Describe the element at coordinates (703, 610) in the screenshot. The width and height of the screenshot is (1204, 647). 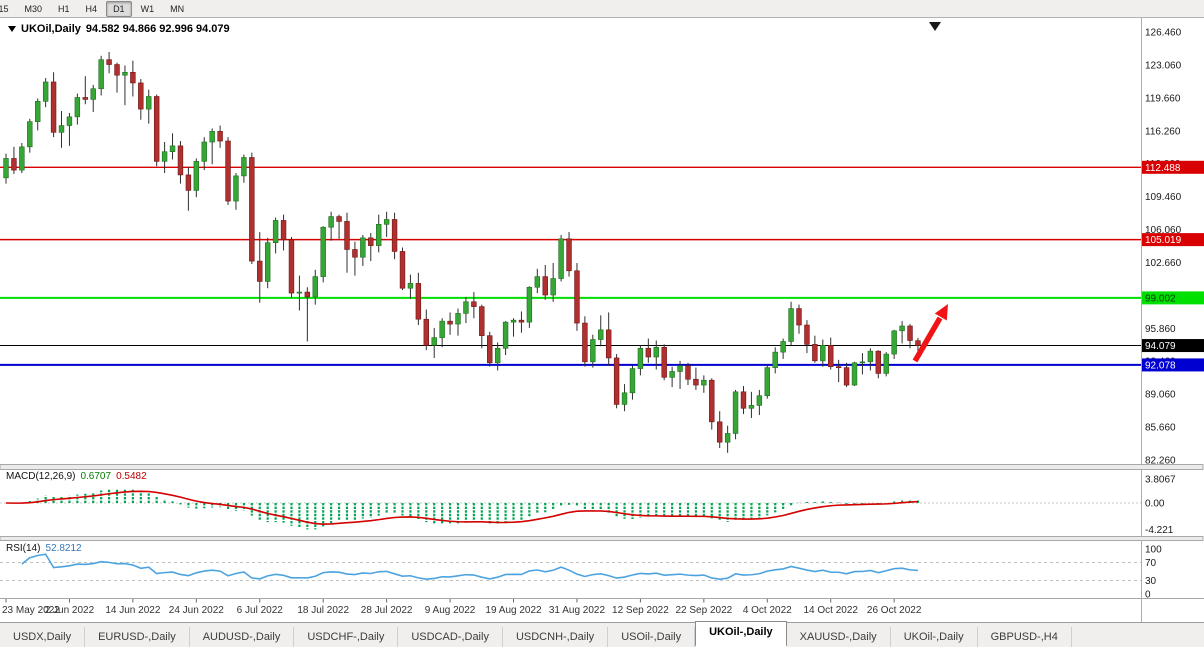
I see `date-label: 22 Sep 2022` at that location.